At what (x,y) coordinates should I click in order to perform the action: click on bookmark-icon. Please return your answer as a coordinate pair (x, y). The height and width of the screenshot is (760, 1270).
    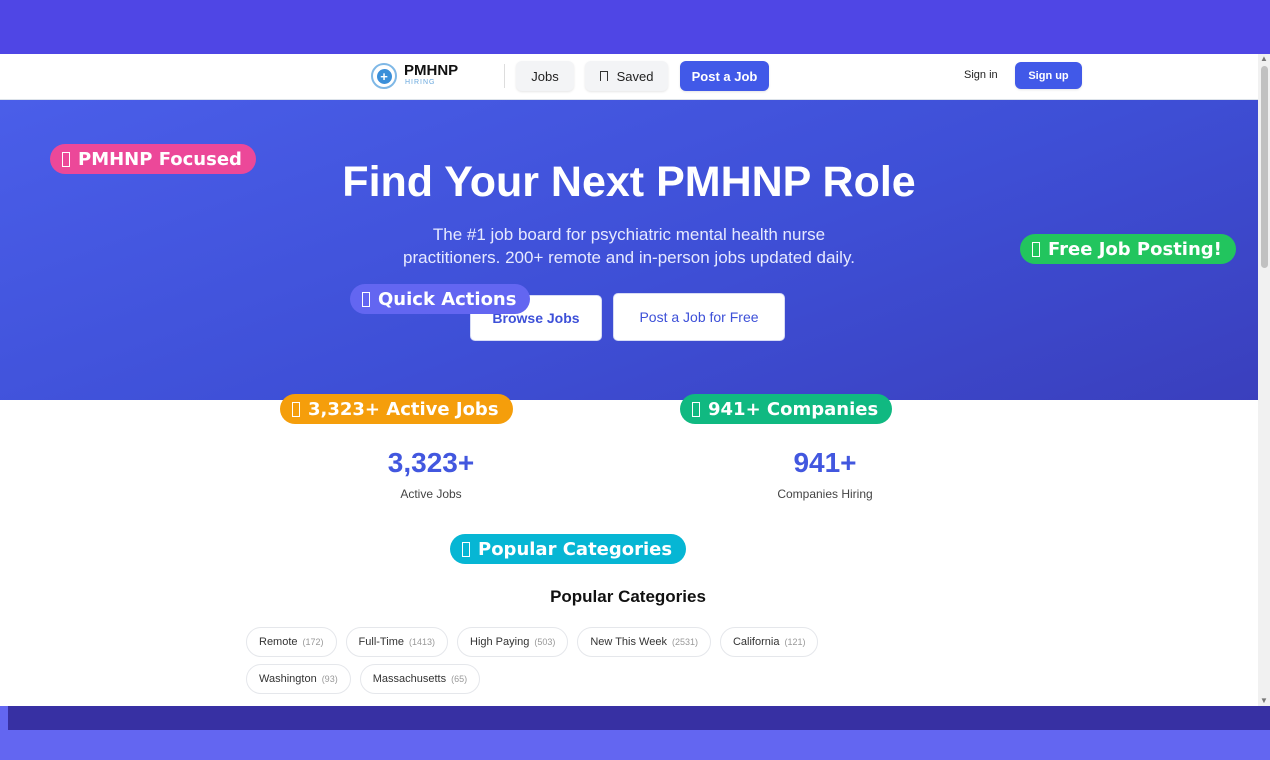
    Looking at the image, I should click on (603, 76).